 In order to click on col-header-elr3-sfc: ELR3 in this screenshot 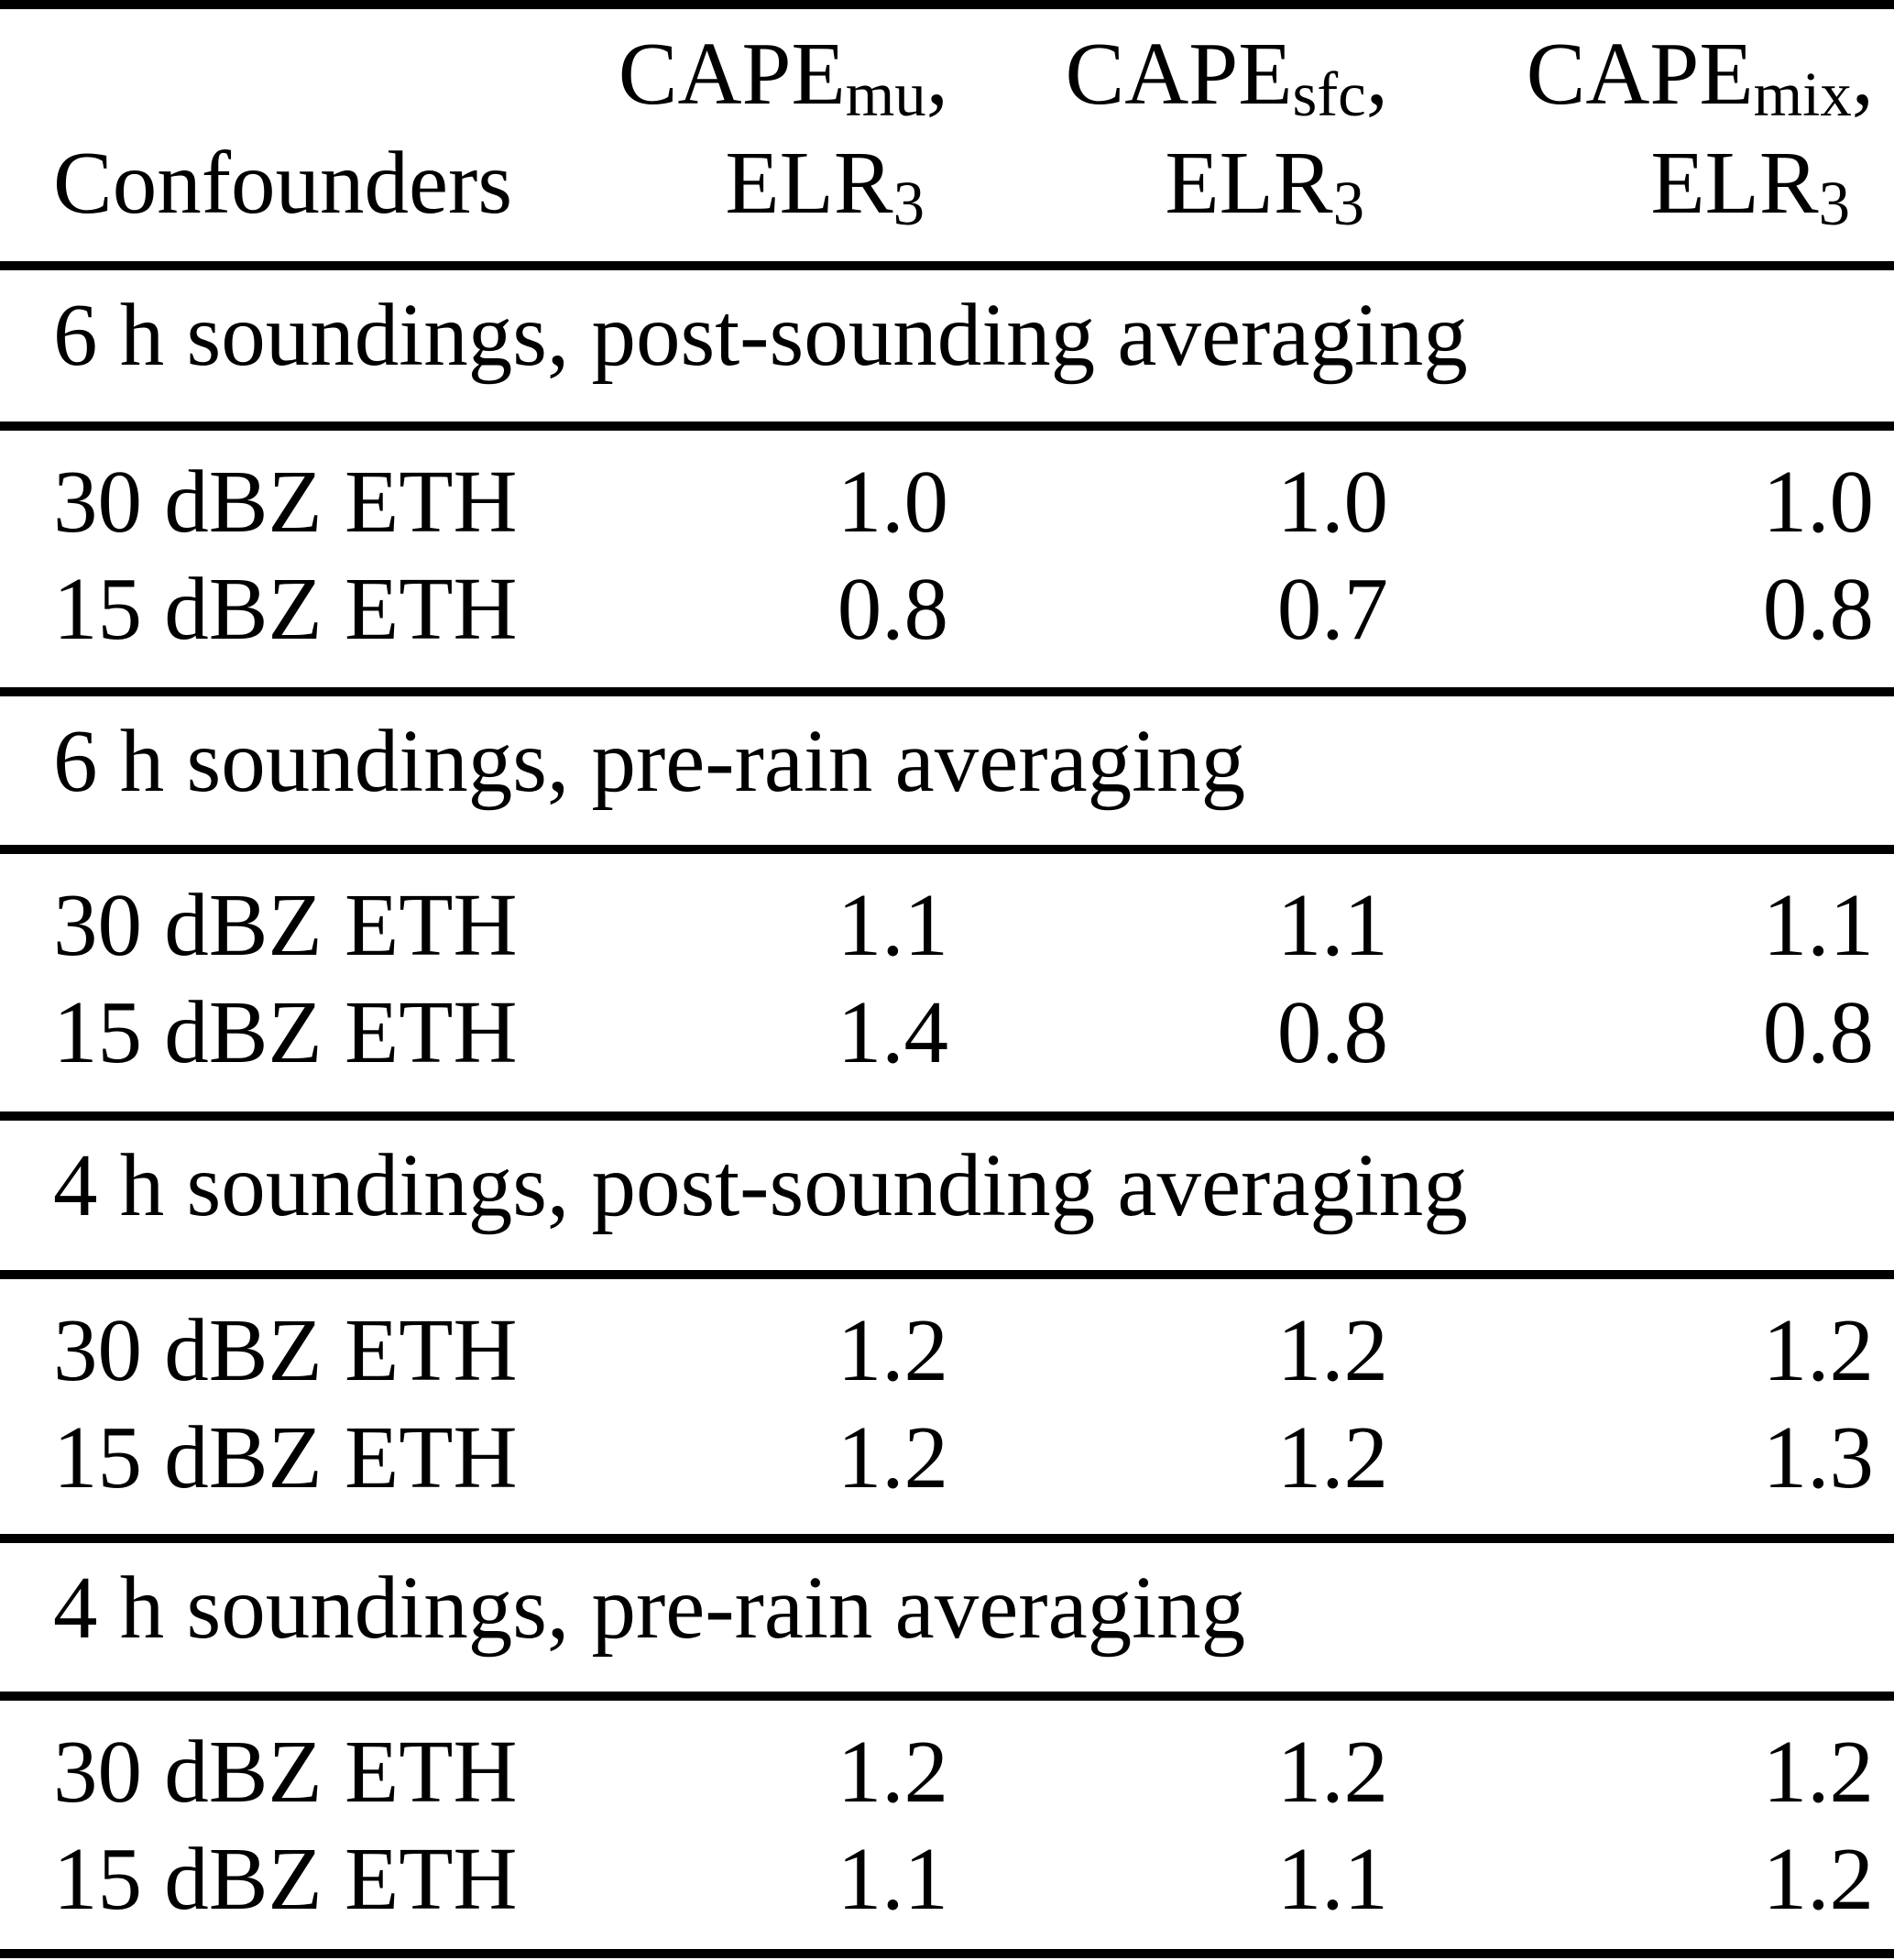, I will do `click(1264, 186)`.